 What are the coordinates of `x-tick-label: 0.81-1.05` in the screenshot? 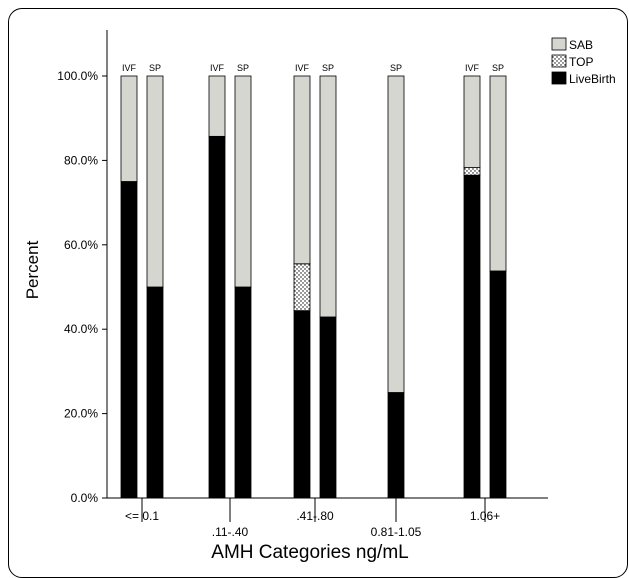 It's located at (396, 532).